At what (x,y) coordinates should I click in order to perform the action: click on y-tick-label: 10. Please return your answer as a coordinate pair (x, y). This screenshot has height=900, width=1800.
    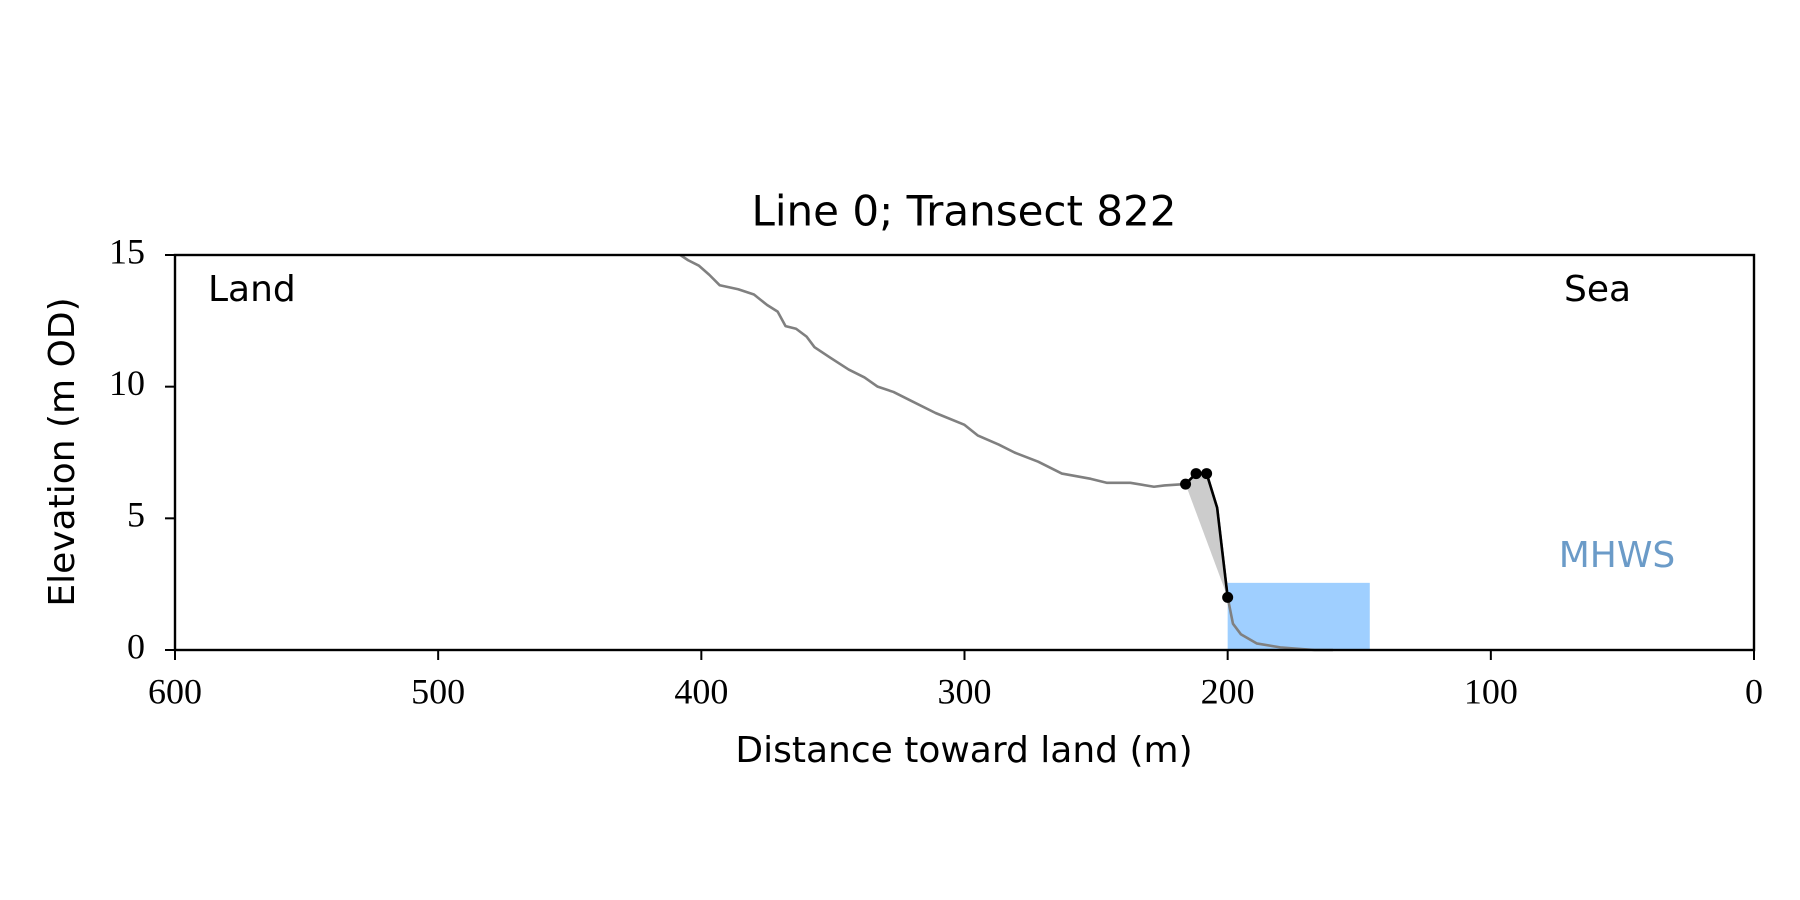
    Looking at the image, I should click on (127, 383).